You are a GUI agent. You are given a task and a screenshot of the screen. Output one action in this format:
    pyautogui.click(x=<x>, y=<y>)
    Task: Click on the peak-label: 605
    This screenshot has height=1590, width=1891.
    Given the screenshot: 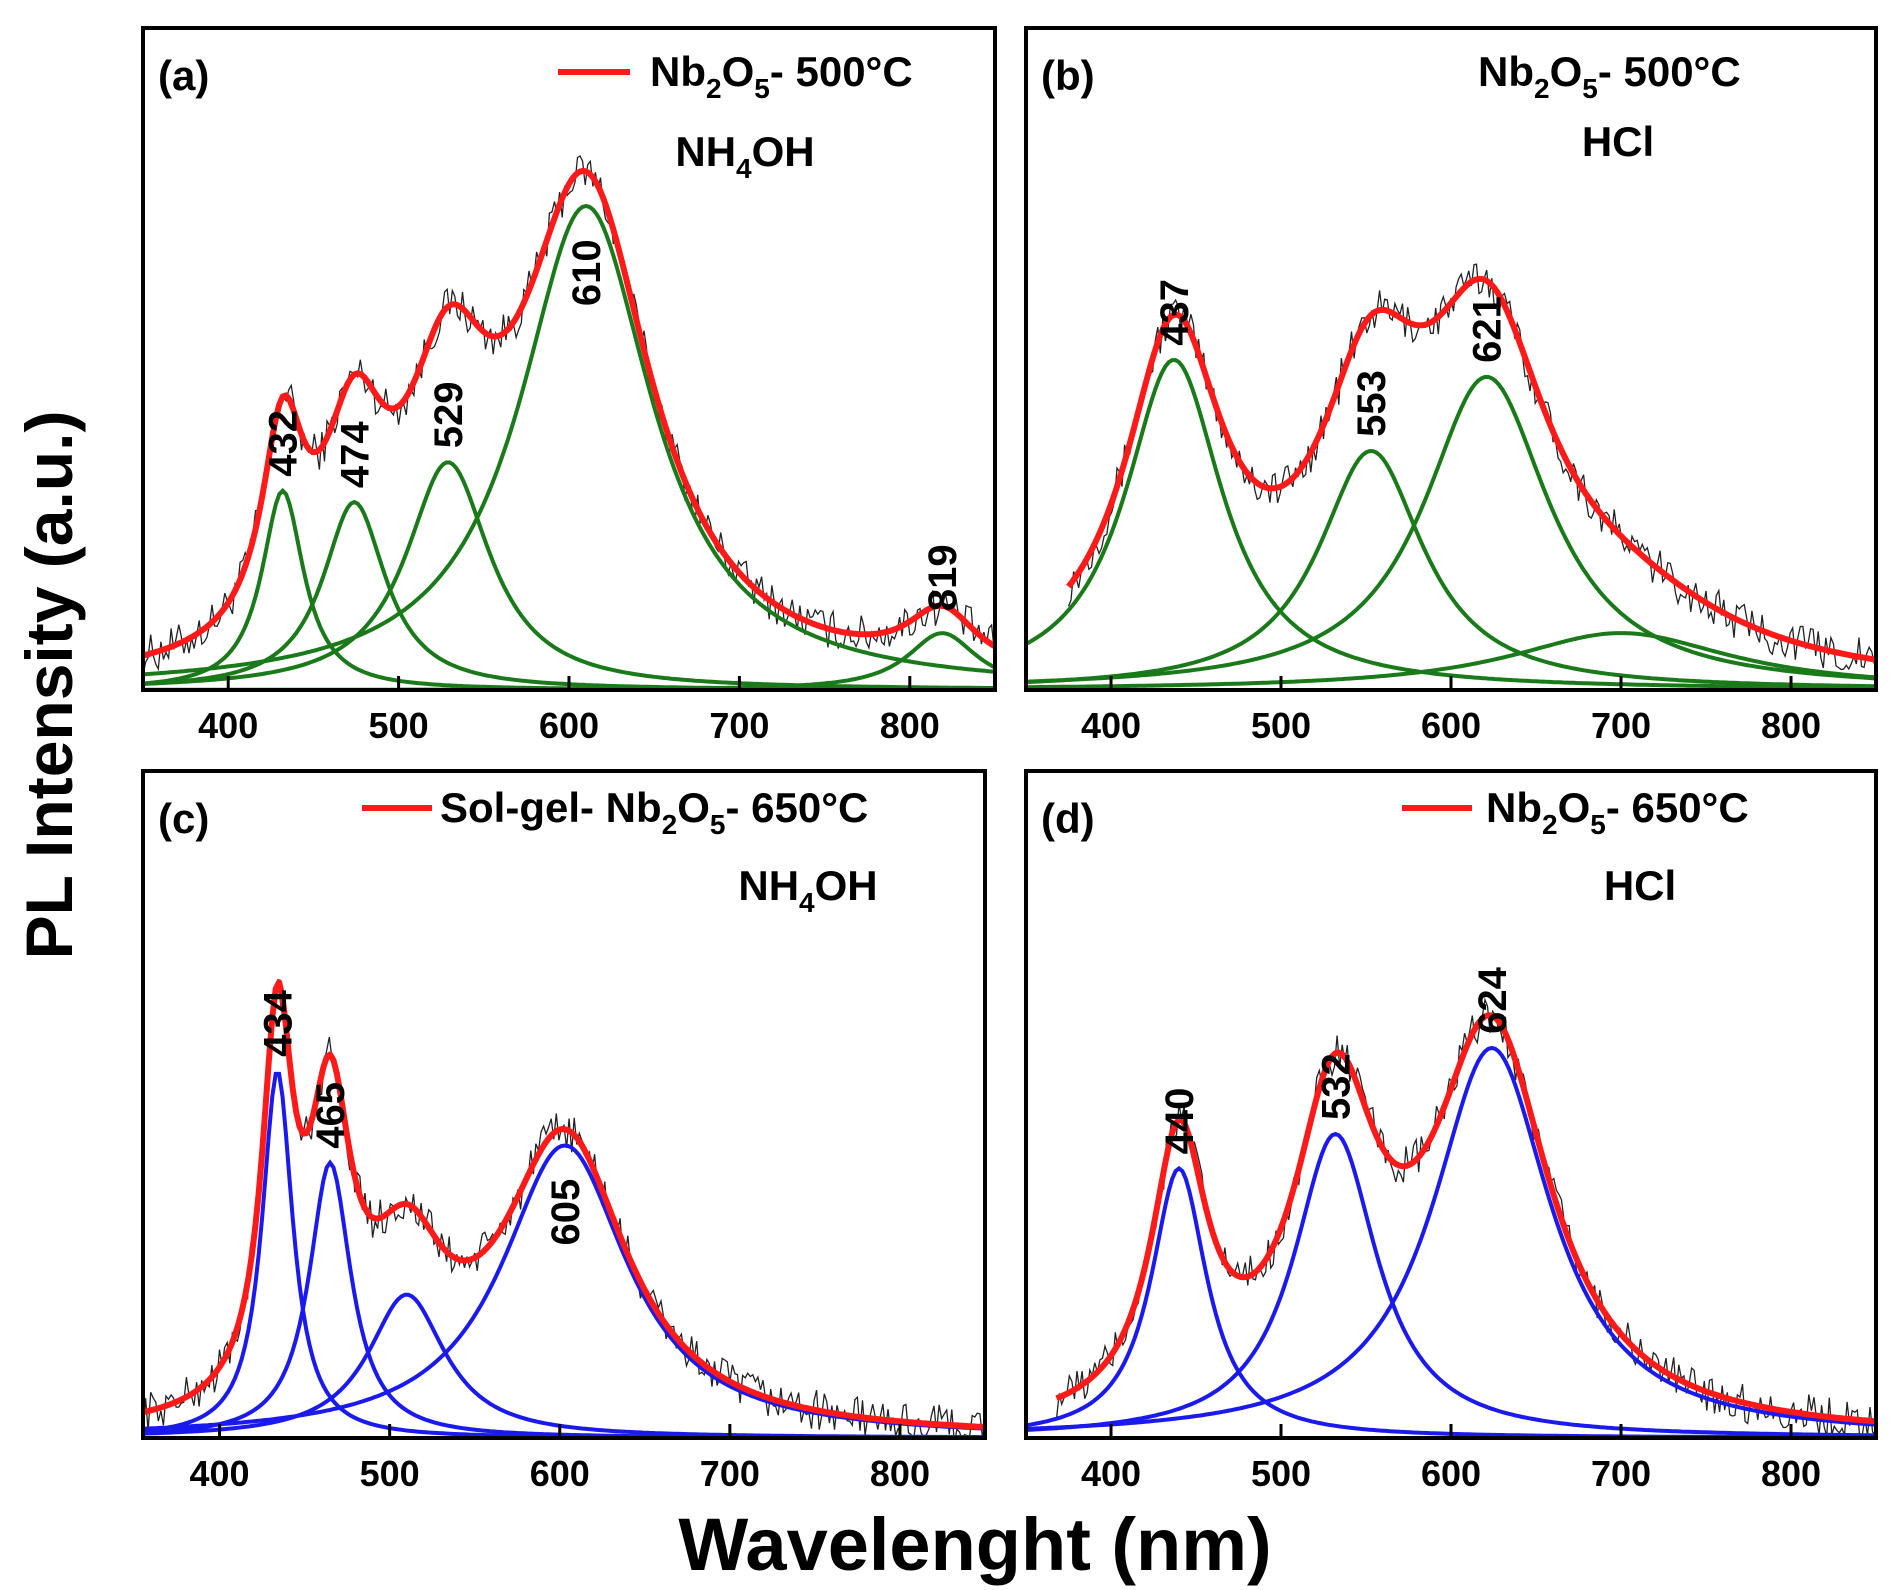 What is the action you would take?
    pyautogui.click(x=566, y=1212)
    